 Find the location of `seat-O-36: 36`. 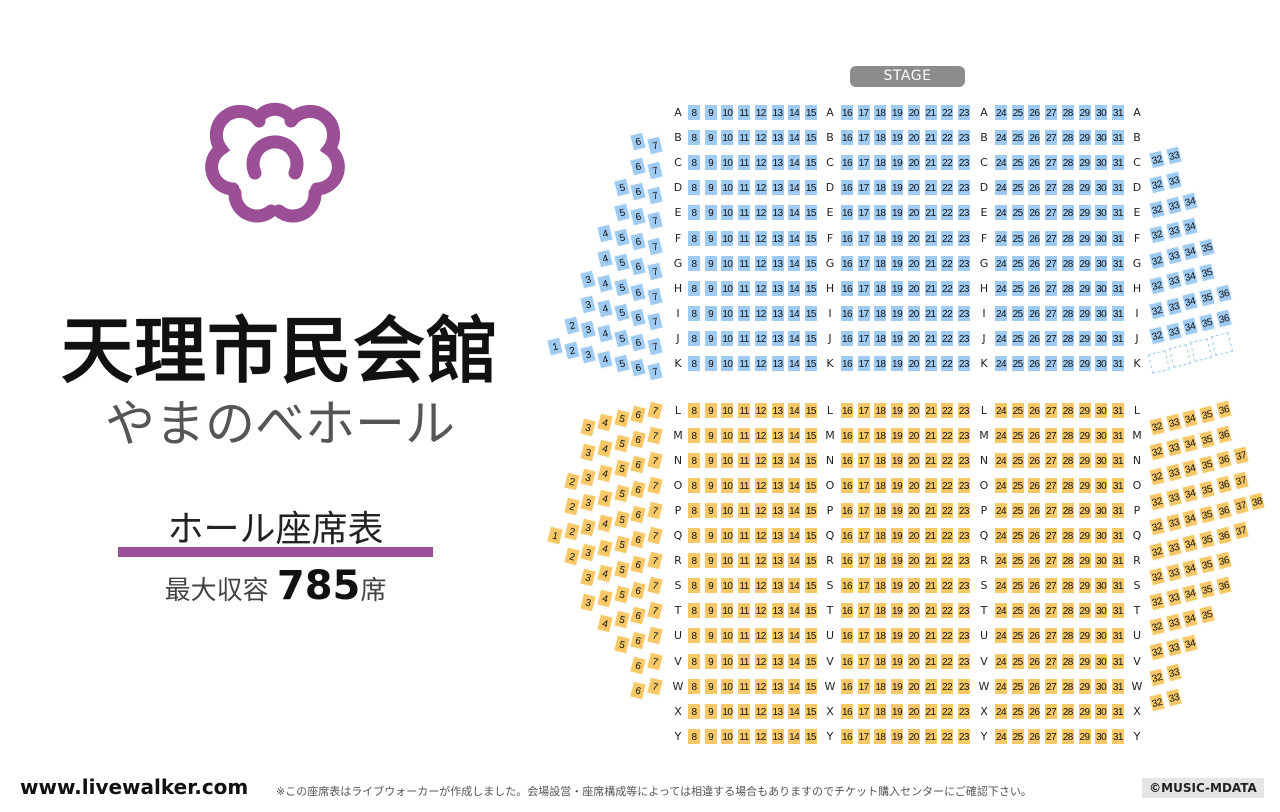

seat-O-36: 36 is located at coordinates (1223, 485).